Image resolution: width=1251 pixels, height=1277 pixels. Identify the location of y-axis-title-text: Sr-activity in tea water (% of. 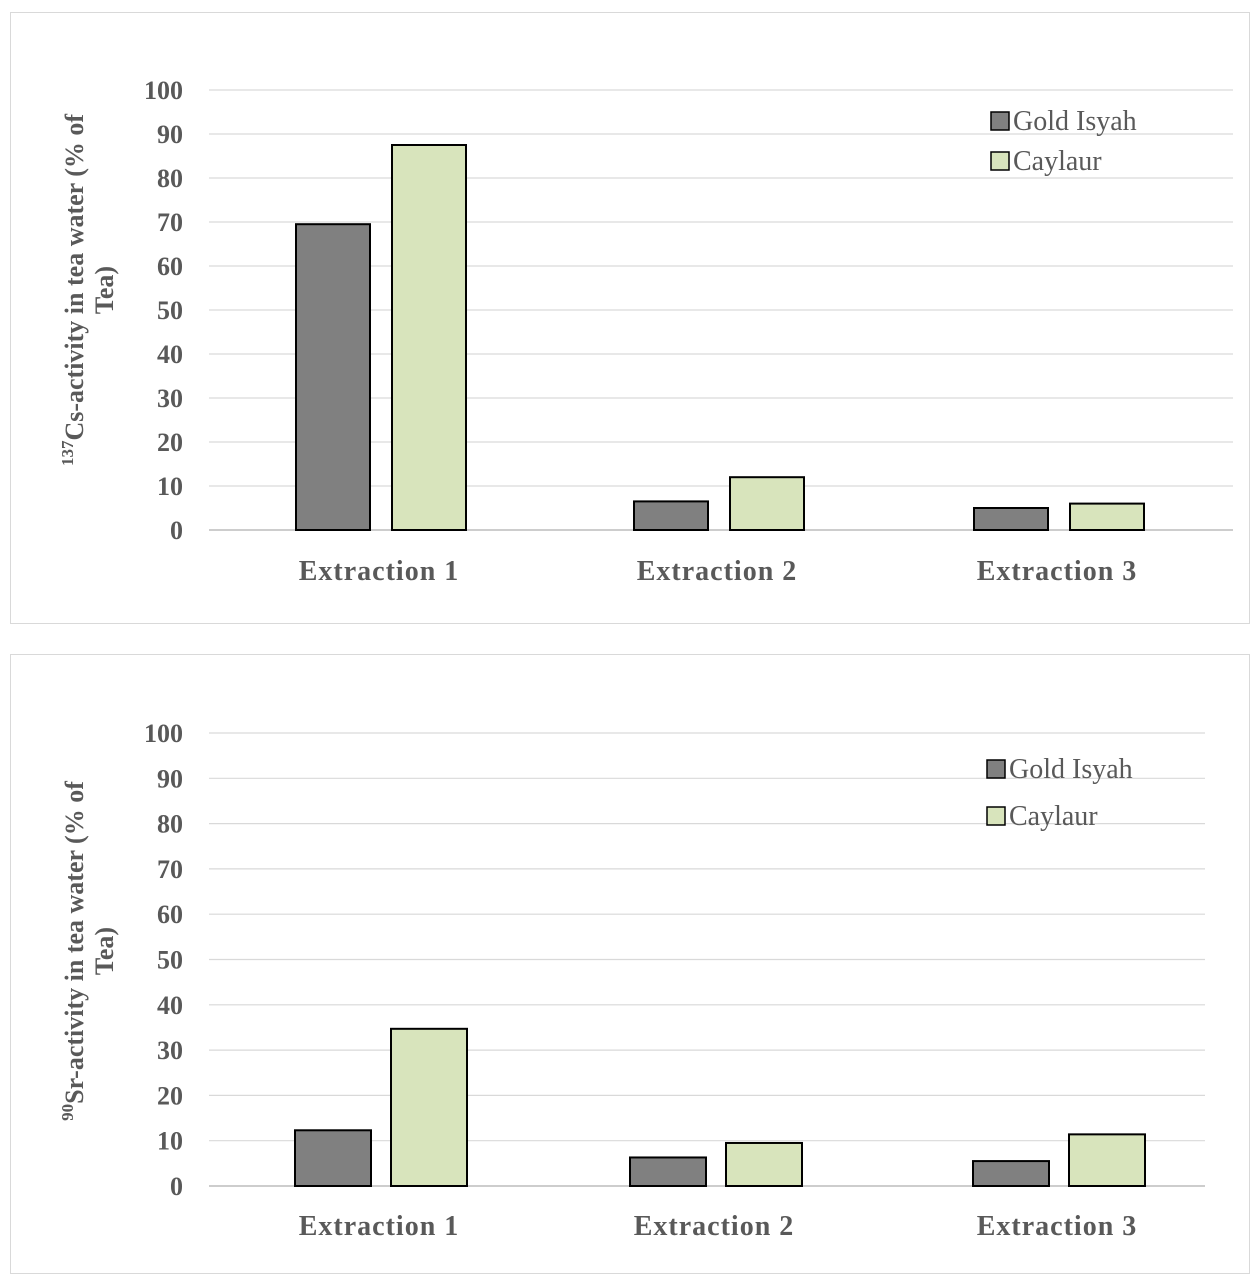
(74, 942).